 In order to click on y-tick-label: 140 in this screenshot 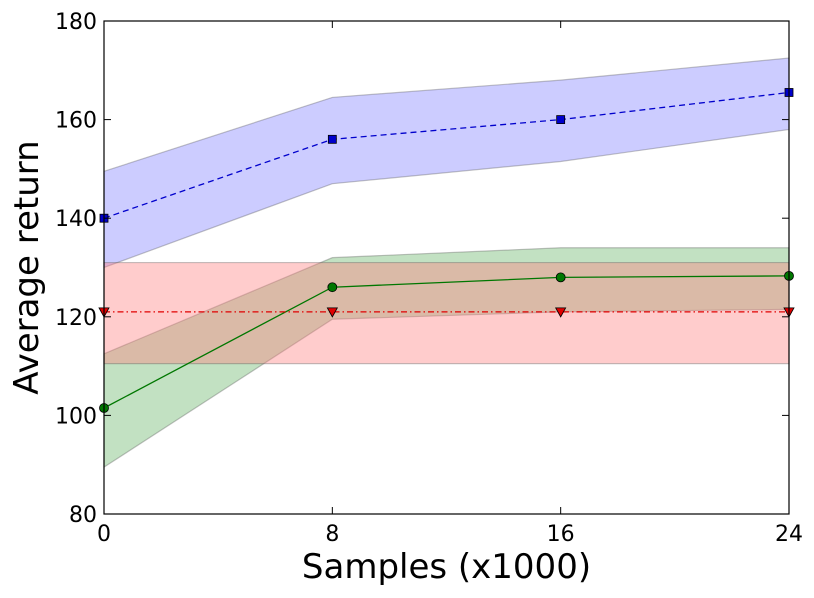, I will do `click(76, 219)`.